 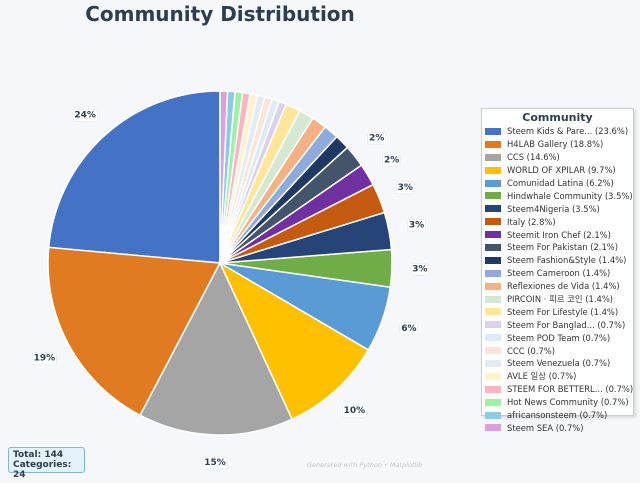 What do you see at coordinates (563, 247) in the screenshot?
I see `legend-label: Steem For Pakistan (2.1%)` at bounding box center [563, 247].